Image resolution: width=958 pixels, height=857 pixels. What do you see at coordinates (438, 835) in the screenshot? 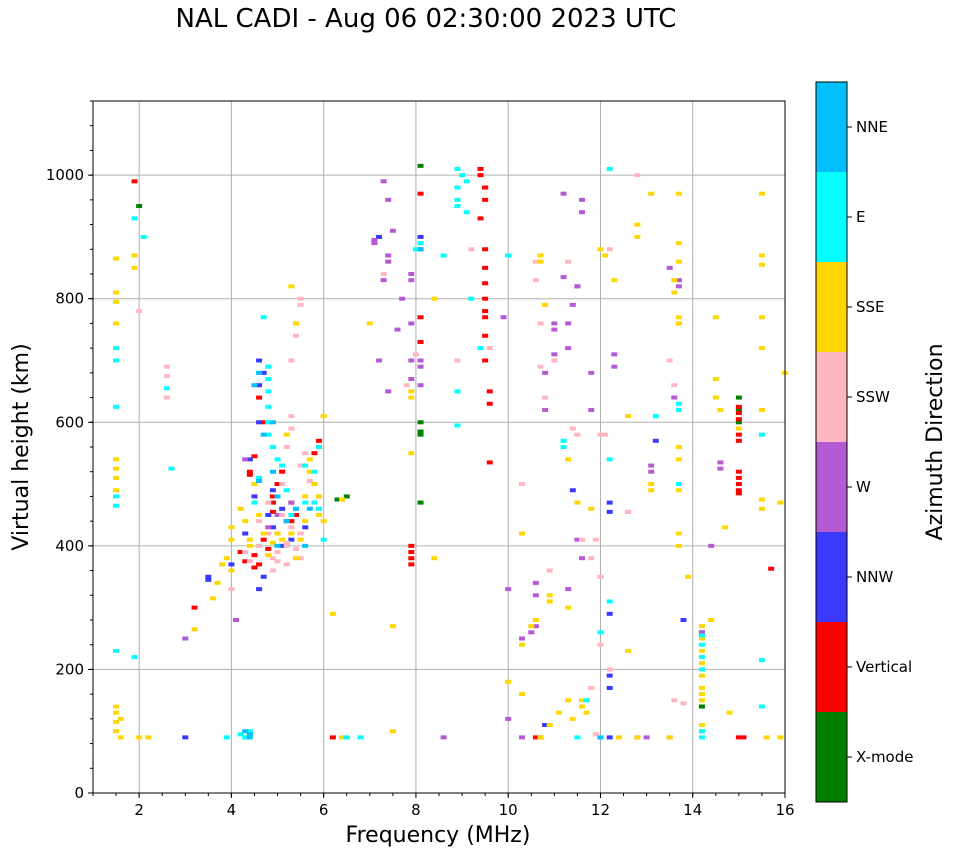
I see `x-axis-label: Frequency (MHz)` at bounding box center [438, 835].